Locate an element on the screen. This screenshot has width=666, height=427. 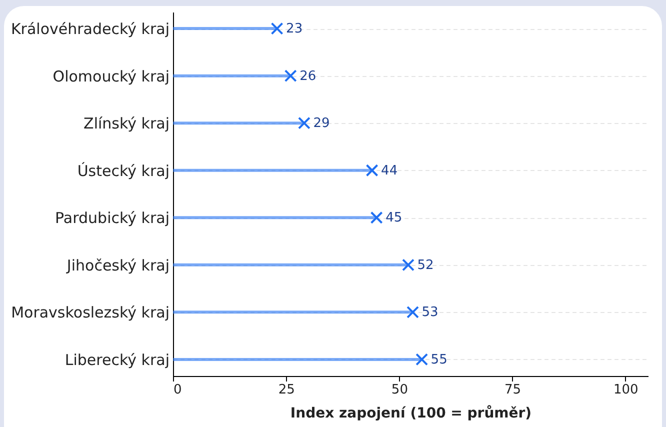
data-label: 53 is located at coordinates (430, 312).